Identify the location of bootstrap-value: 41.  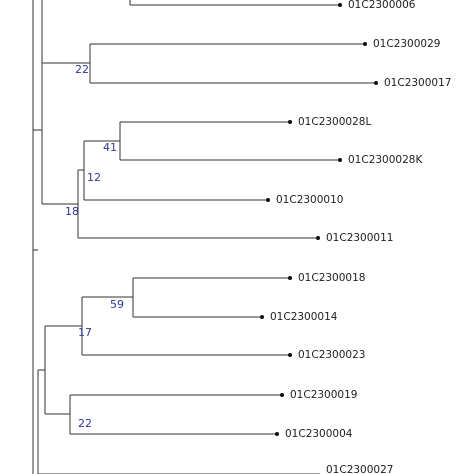
(110, 147).